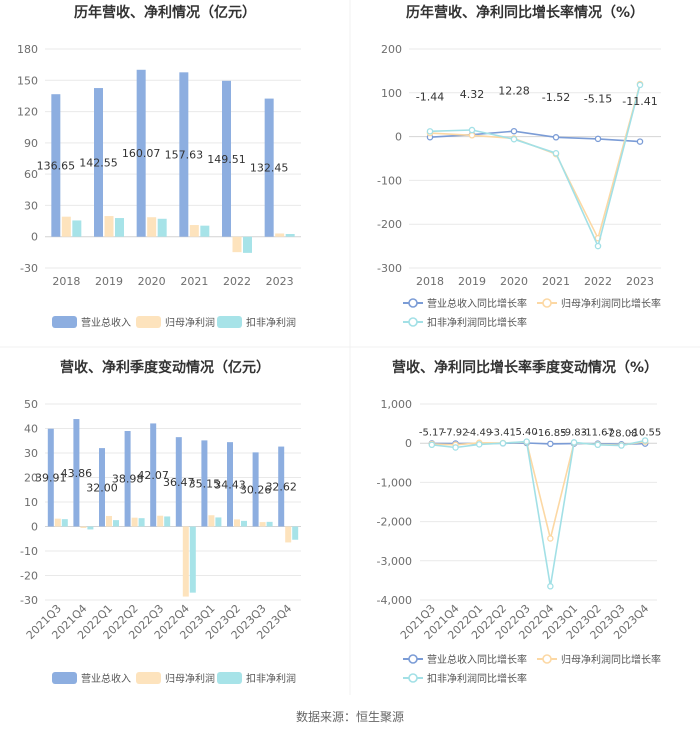 Image resolution: width=700 pixels, height=733 pixels. What do you see at coordinates (389, 268) in the screenshot?
I see `y-tick-label: -300` at bounding box center [389, 268].